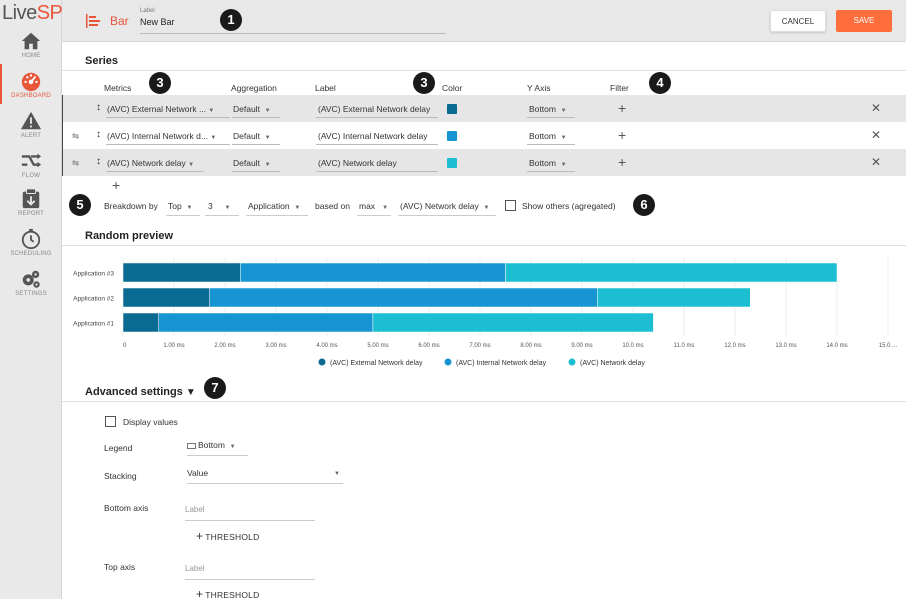 This screenshot has width=906, height=599. What do you see at coordinates (131, 206) in the screenshot?
I see `breakdown-by-label: Breakdown by` at bounding box center [131, 206].